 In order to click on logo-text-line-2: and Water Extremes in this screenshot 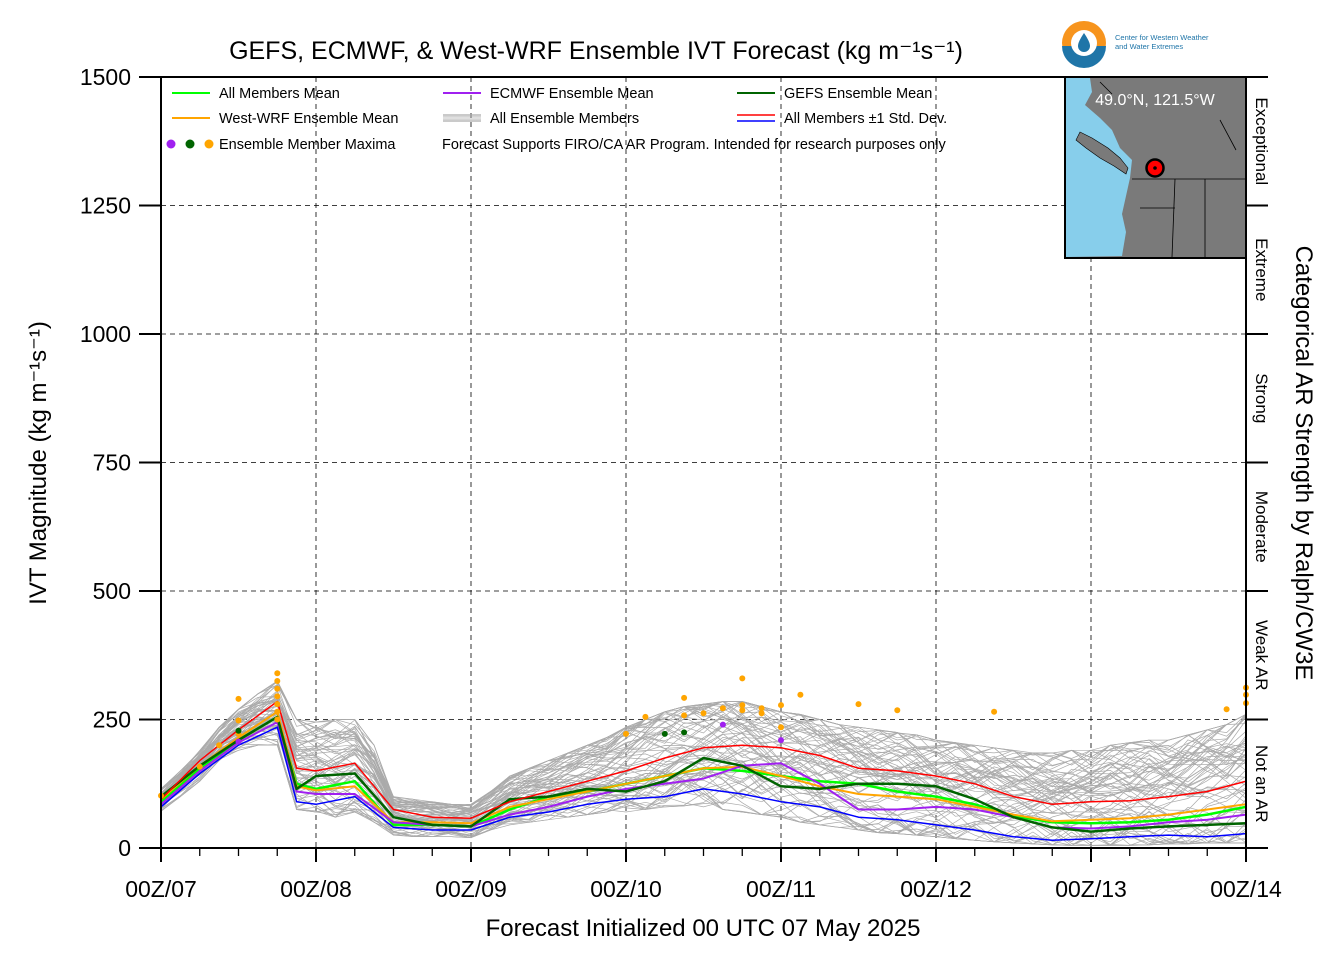, I will do `click(1149, 46)`.